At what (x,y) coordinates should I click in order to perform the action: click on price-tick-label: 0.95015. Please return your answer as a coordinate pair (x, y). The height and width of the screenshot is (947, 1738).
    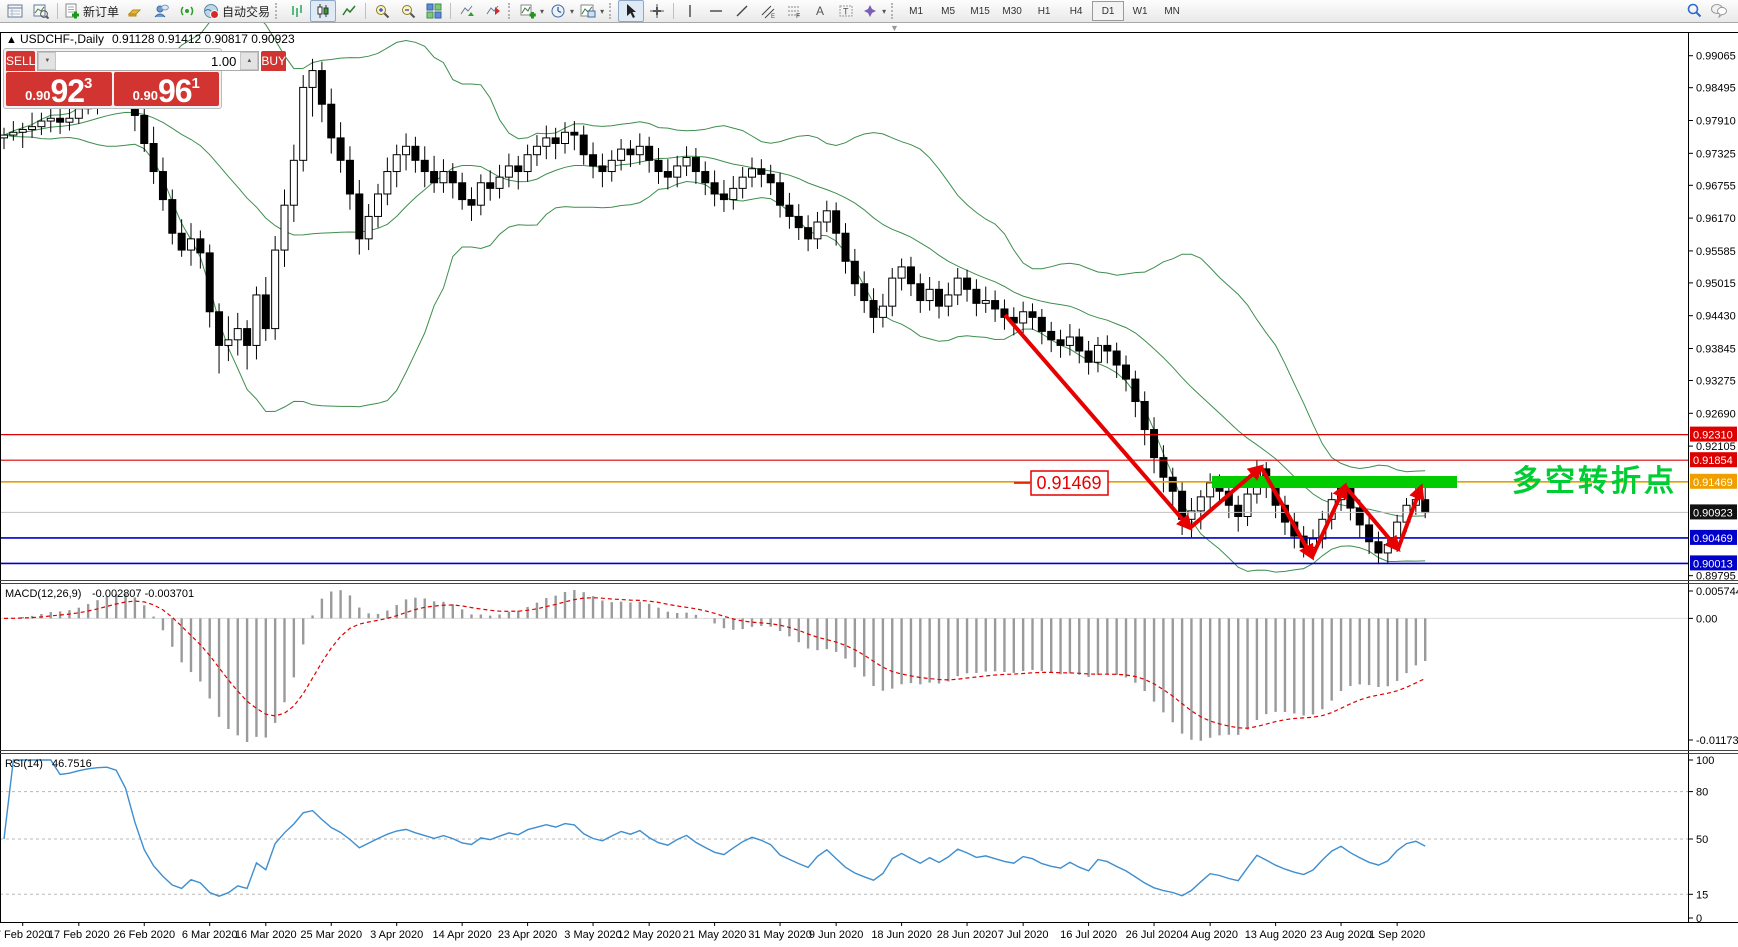
    Looking at the image, I should click on (1716, 284).